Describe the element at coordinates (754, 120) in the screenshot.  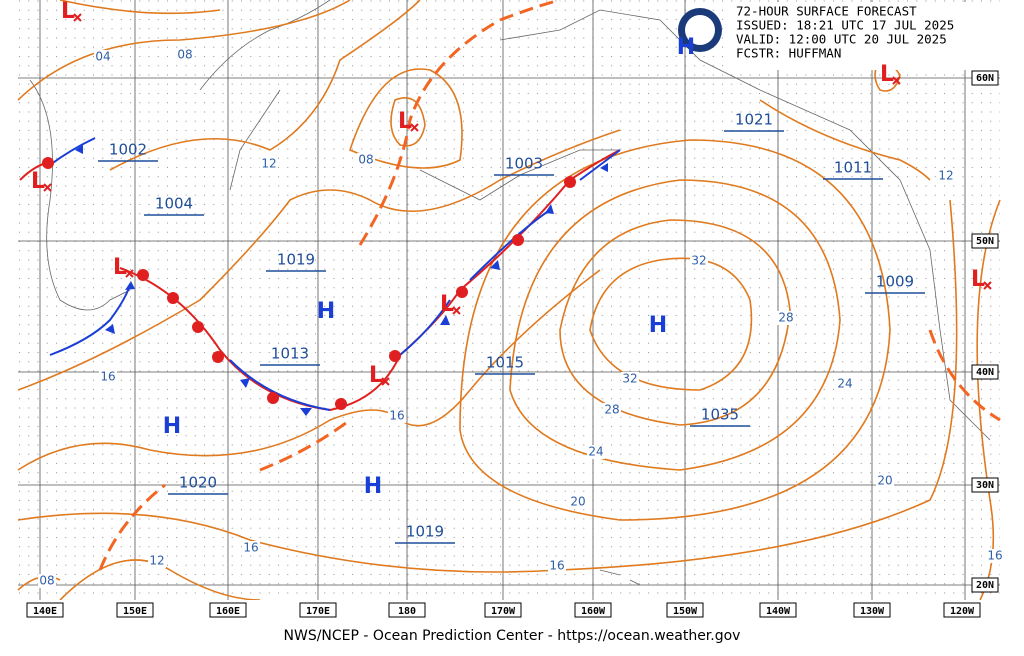
I see `pressure-label: 1021` at that location.